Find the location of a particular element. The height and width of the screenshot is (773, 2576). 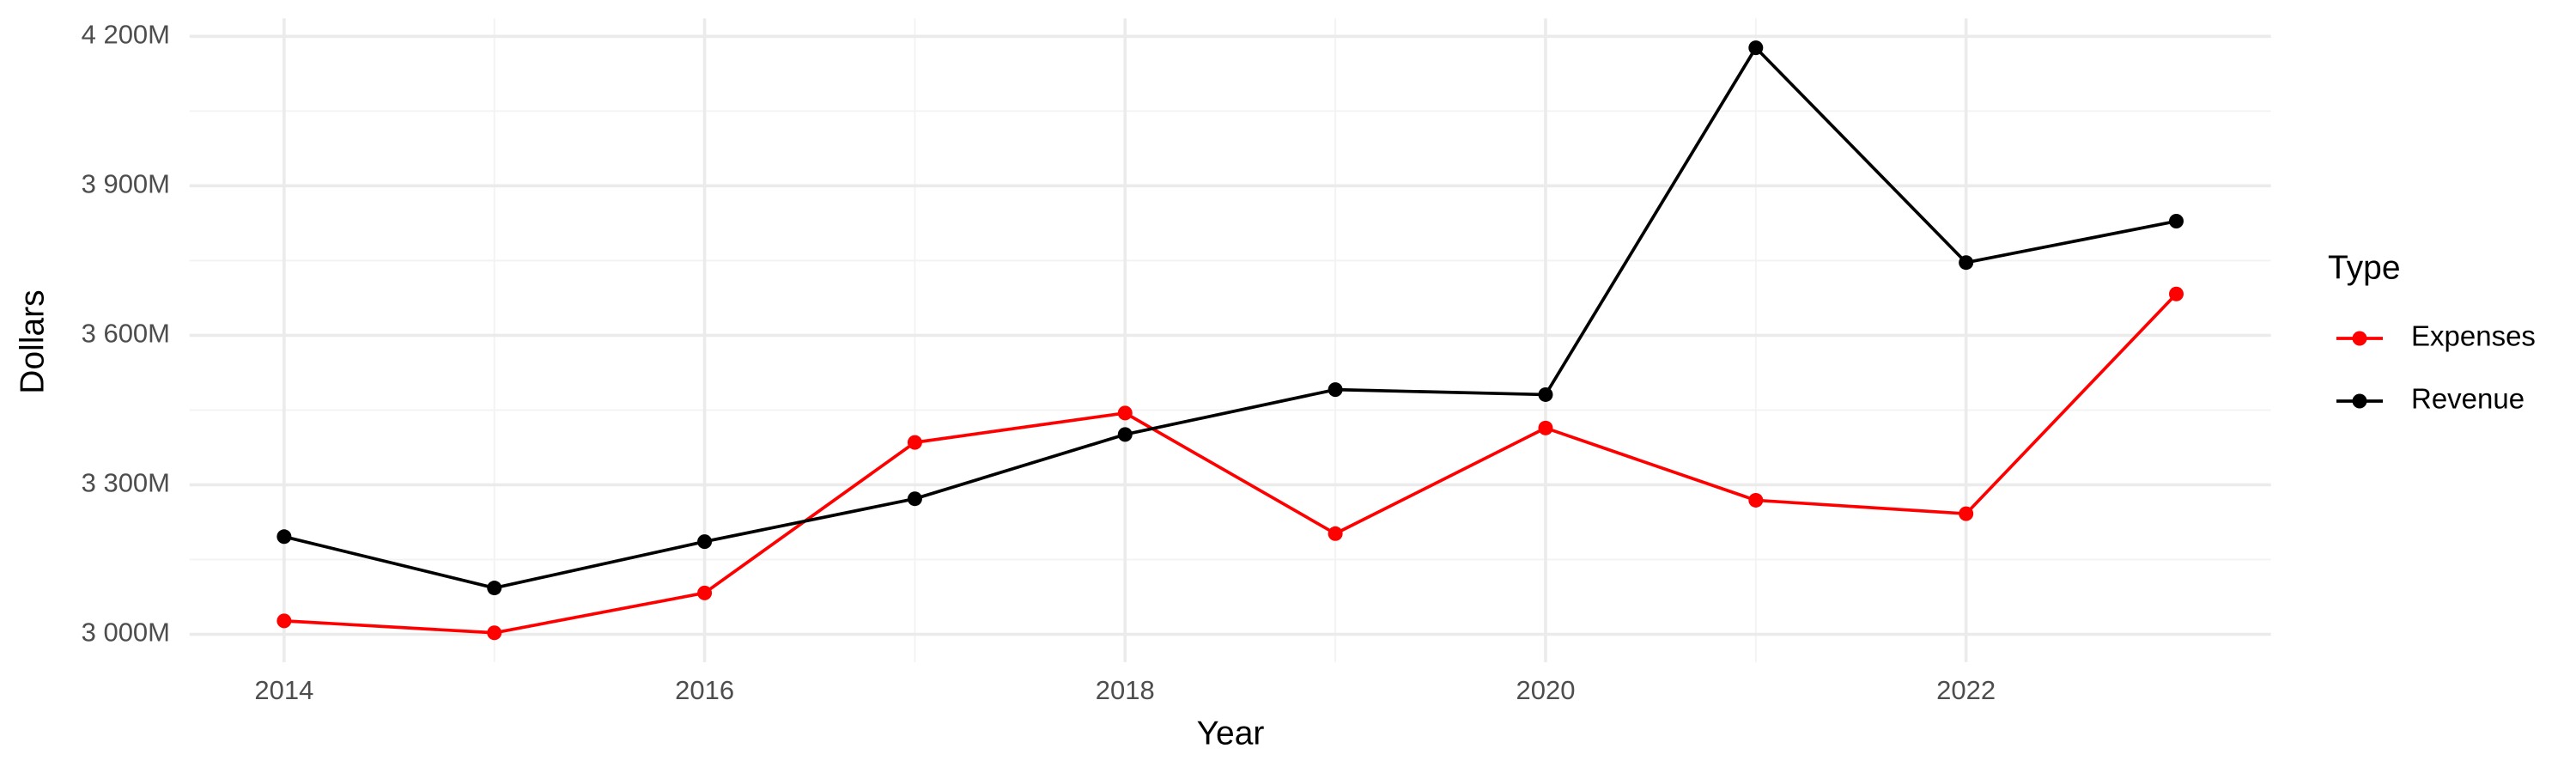

legend-item: Revenue is located at coordinates (2430, 399).